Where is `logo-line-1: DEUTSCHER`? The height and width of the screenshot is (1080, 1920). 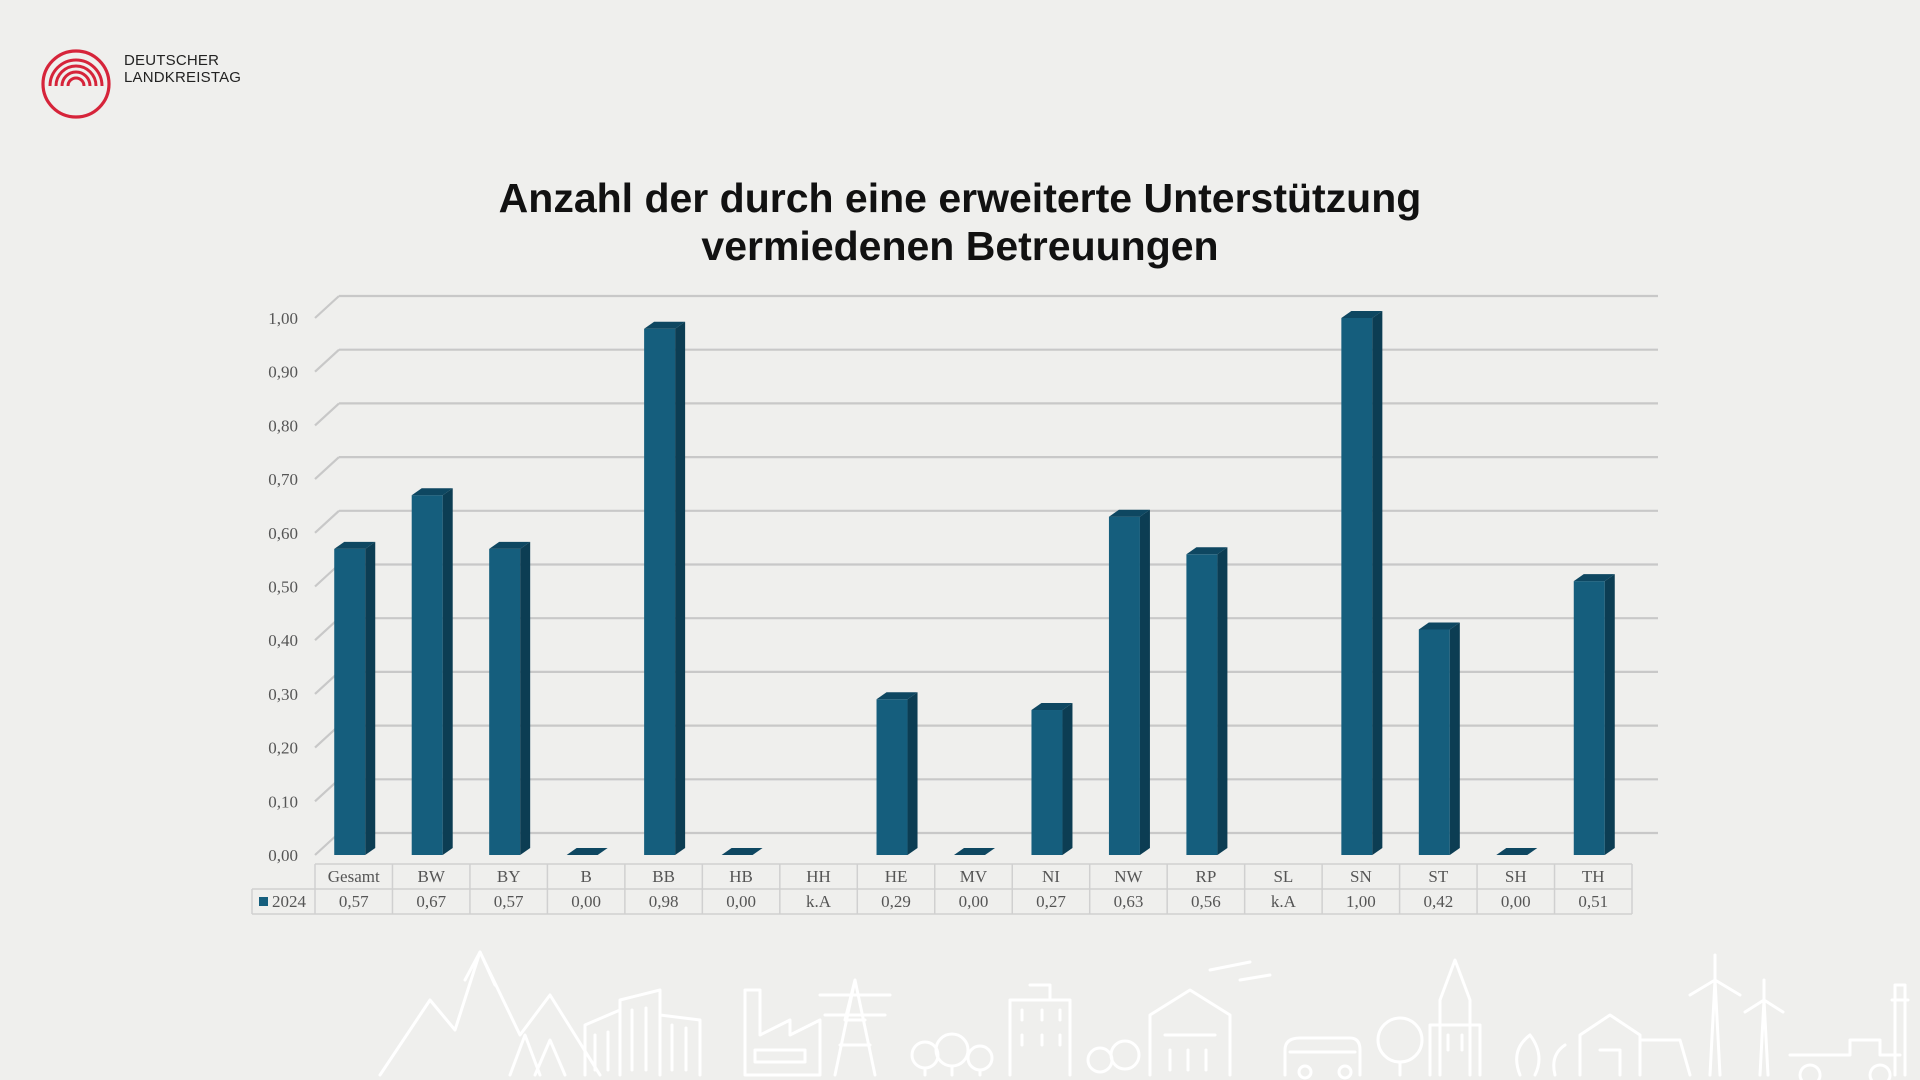
logo-line-1: DEUTSCHER is located at coordinates (172, 60).